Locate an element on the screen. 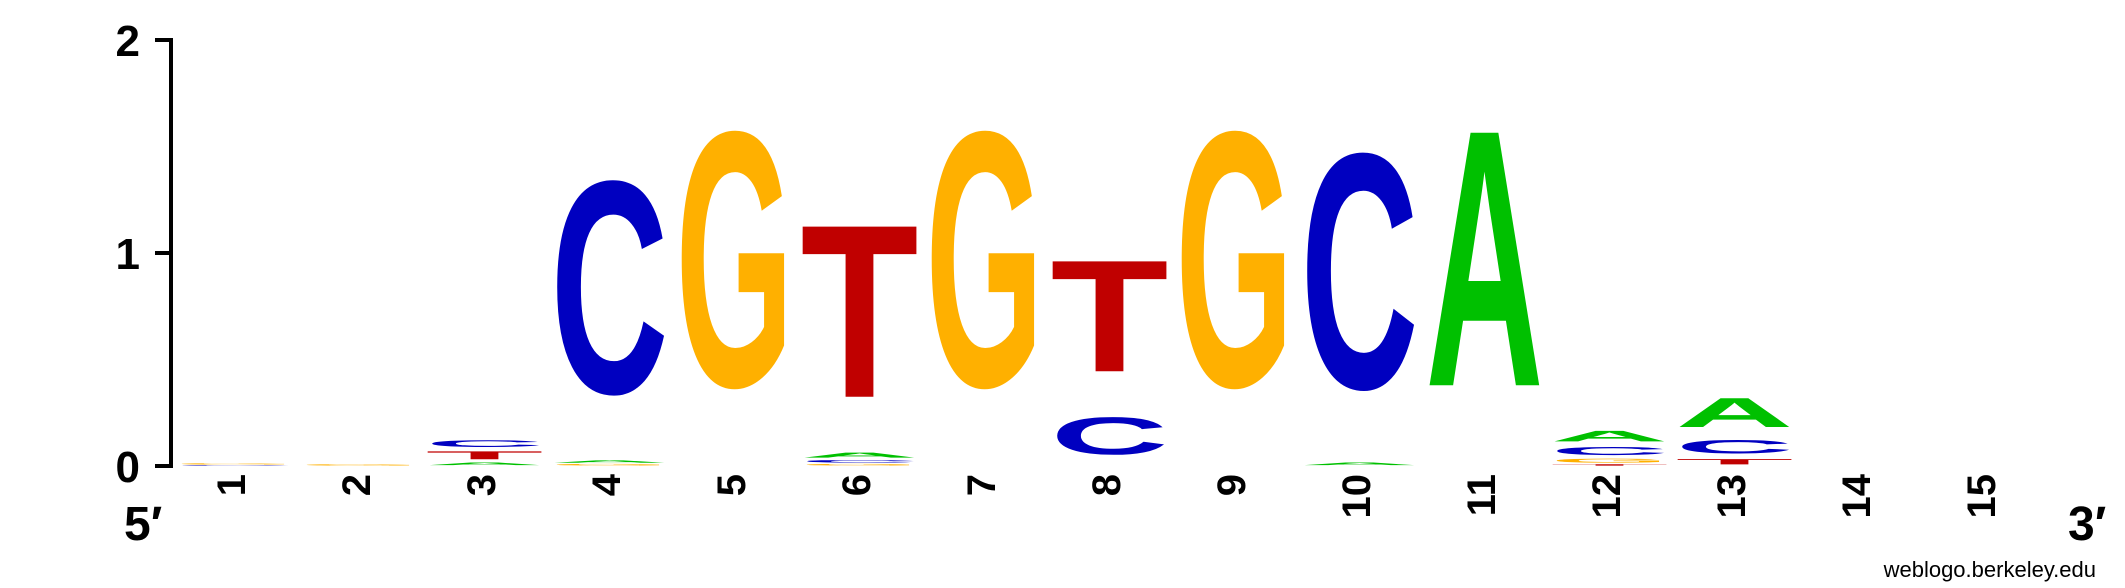  three-prime-label: 3′ is located at coordinates (2087, 524).